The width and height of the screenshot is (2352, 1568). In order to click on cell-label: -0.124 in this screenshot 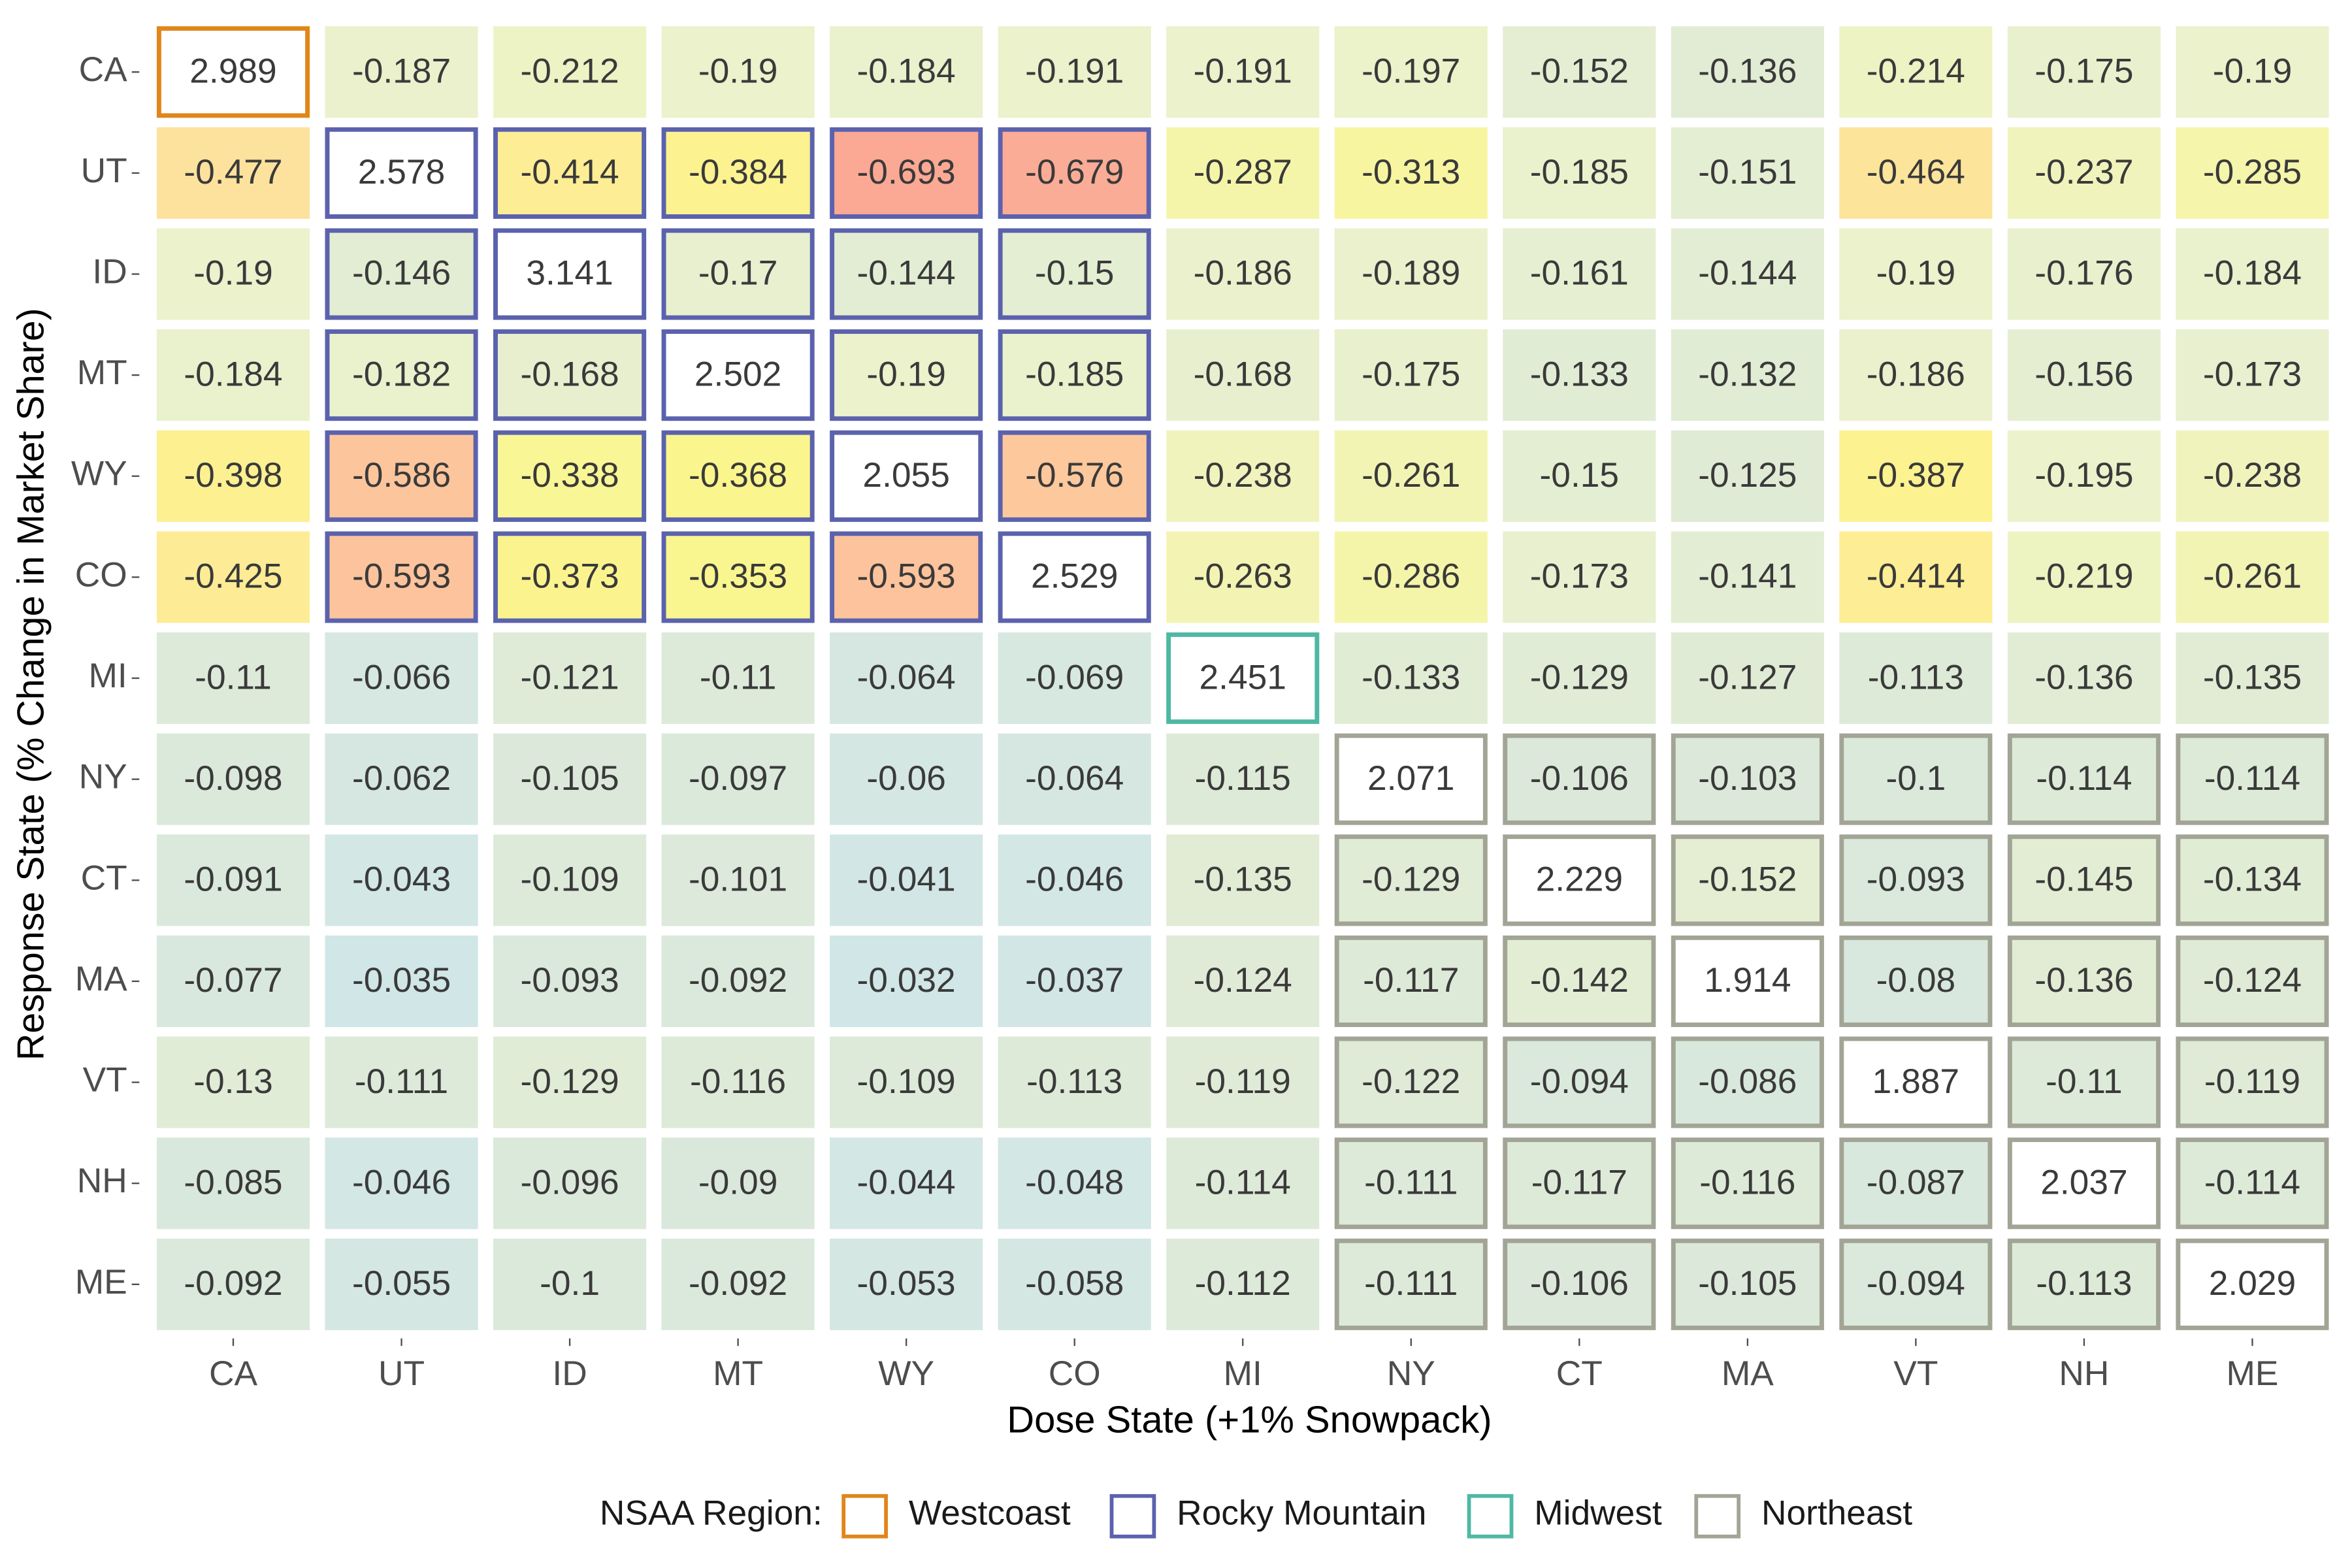, I will do `click(1243, 980)`.